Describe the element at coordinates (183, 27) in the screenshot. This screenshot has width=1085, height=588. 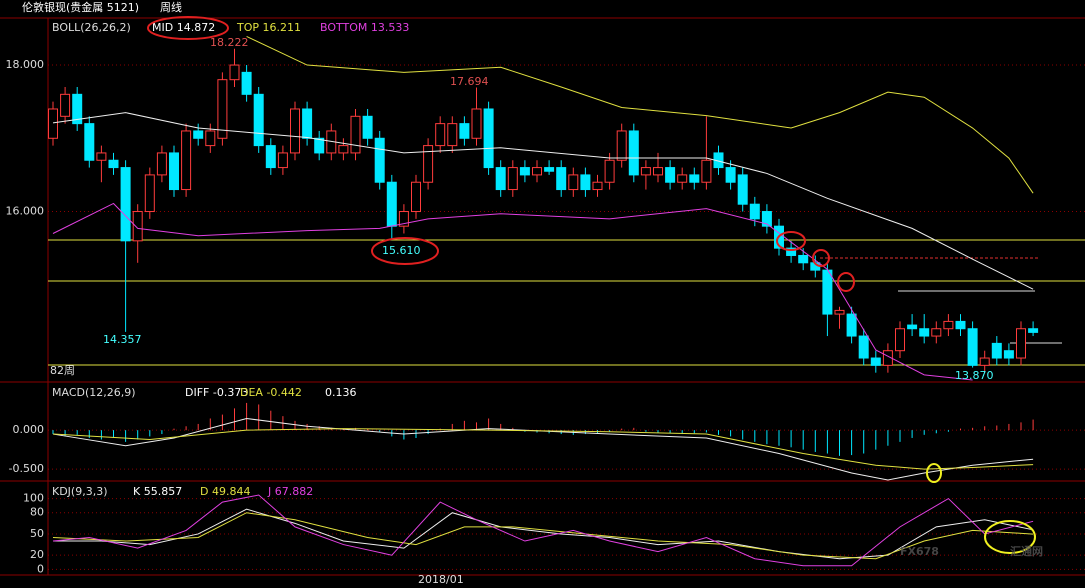
I see `boll-mid: MID 14.872` at that location.